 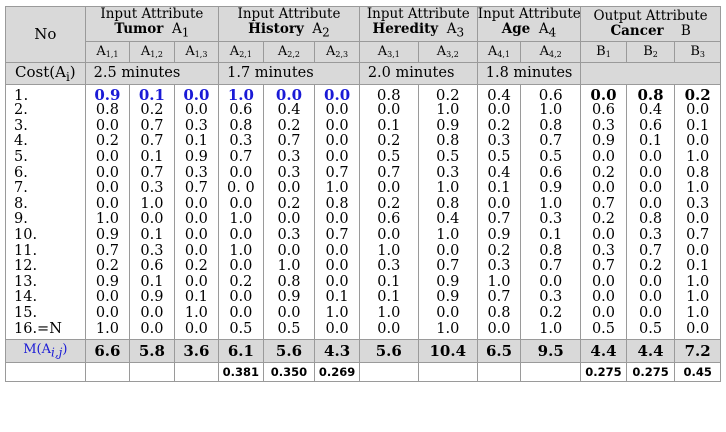 What do you see at coordinates (388, 351) in the screenshot?
I see `m-value-a31: 5.6` at bounding box center [388, 351].